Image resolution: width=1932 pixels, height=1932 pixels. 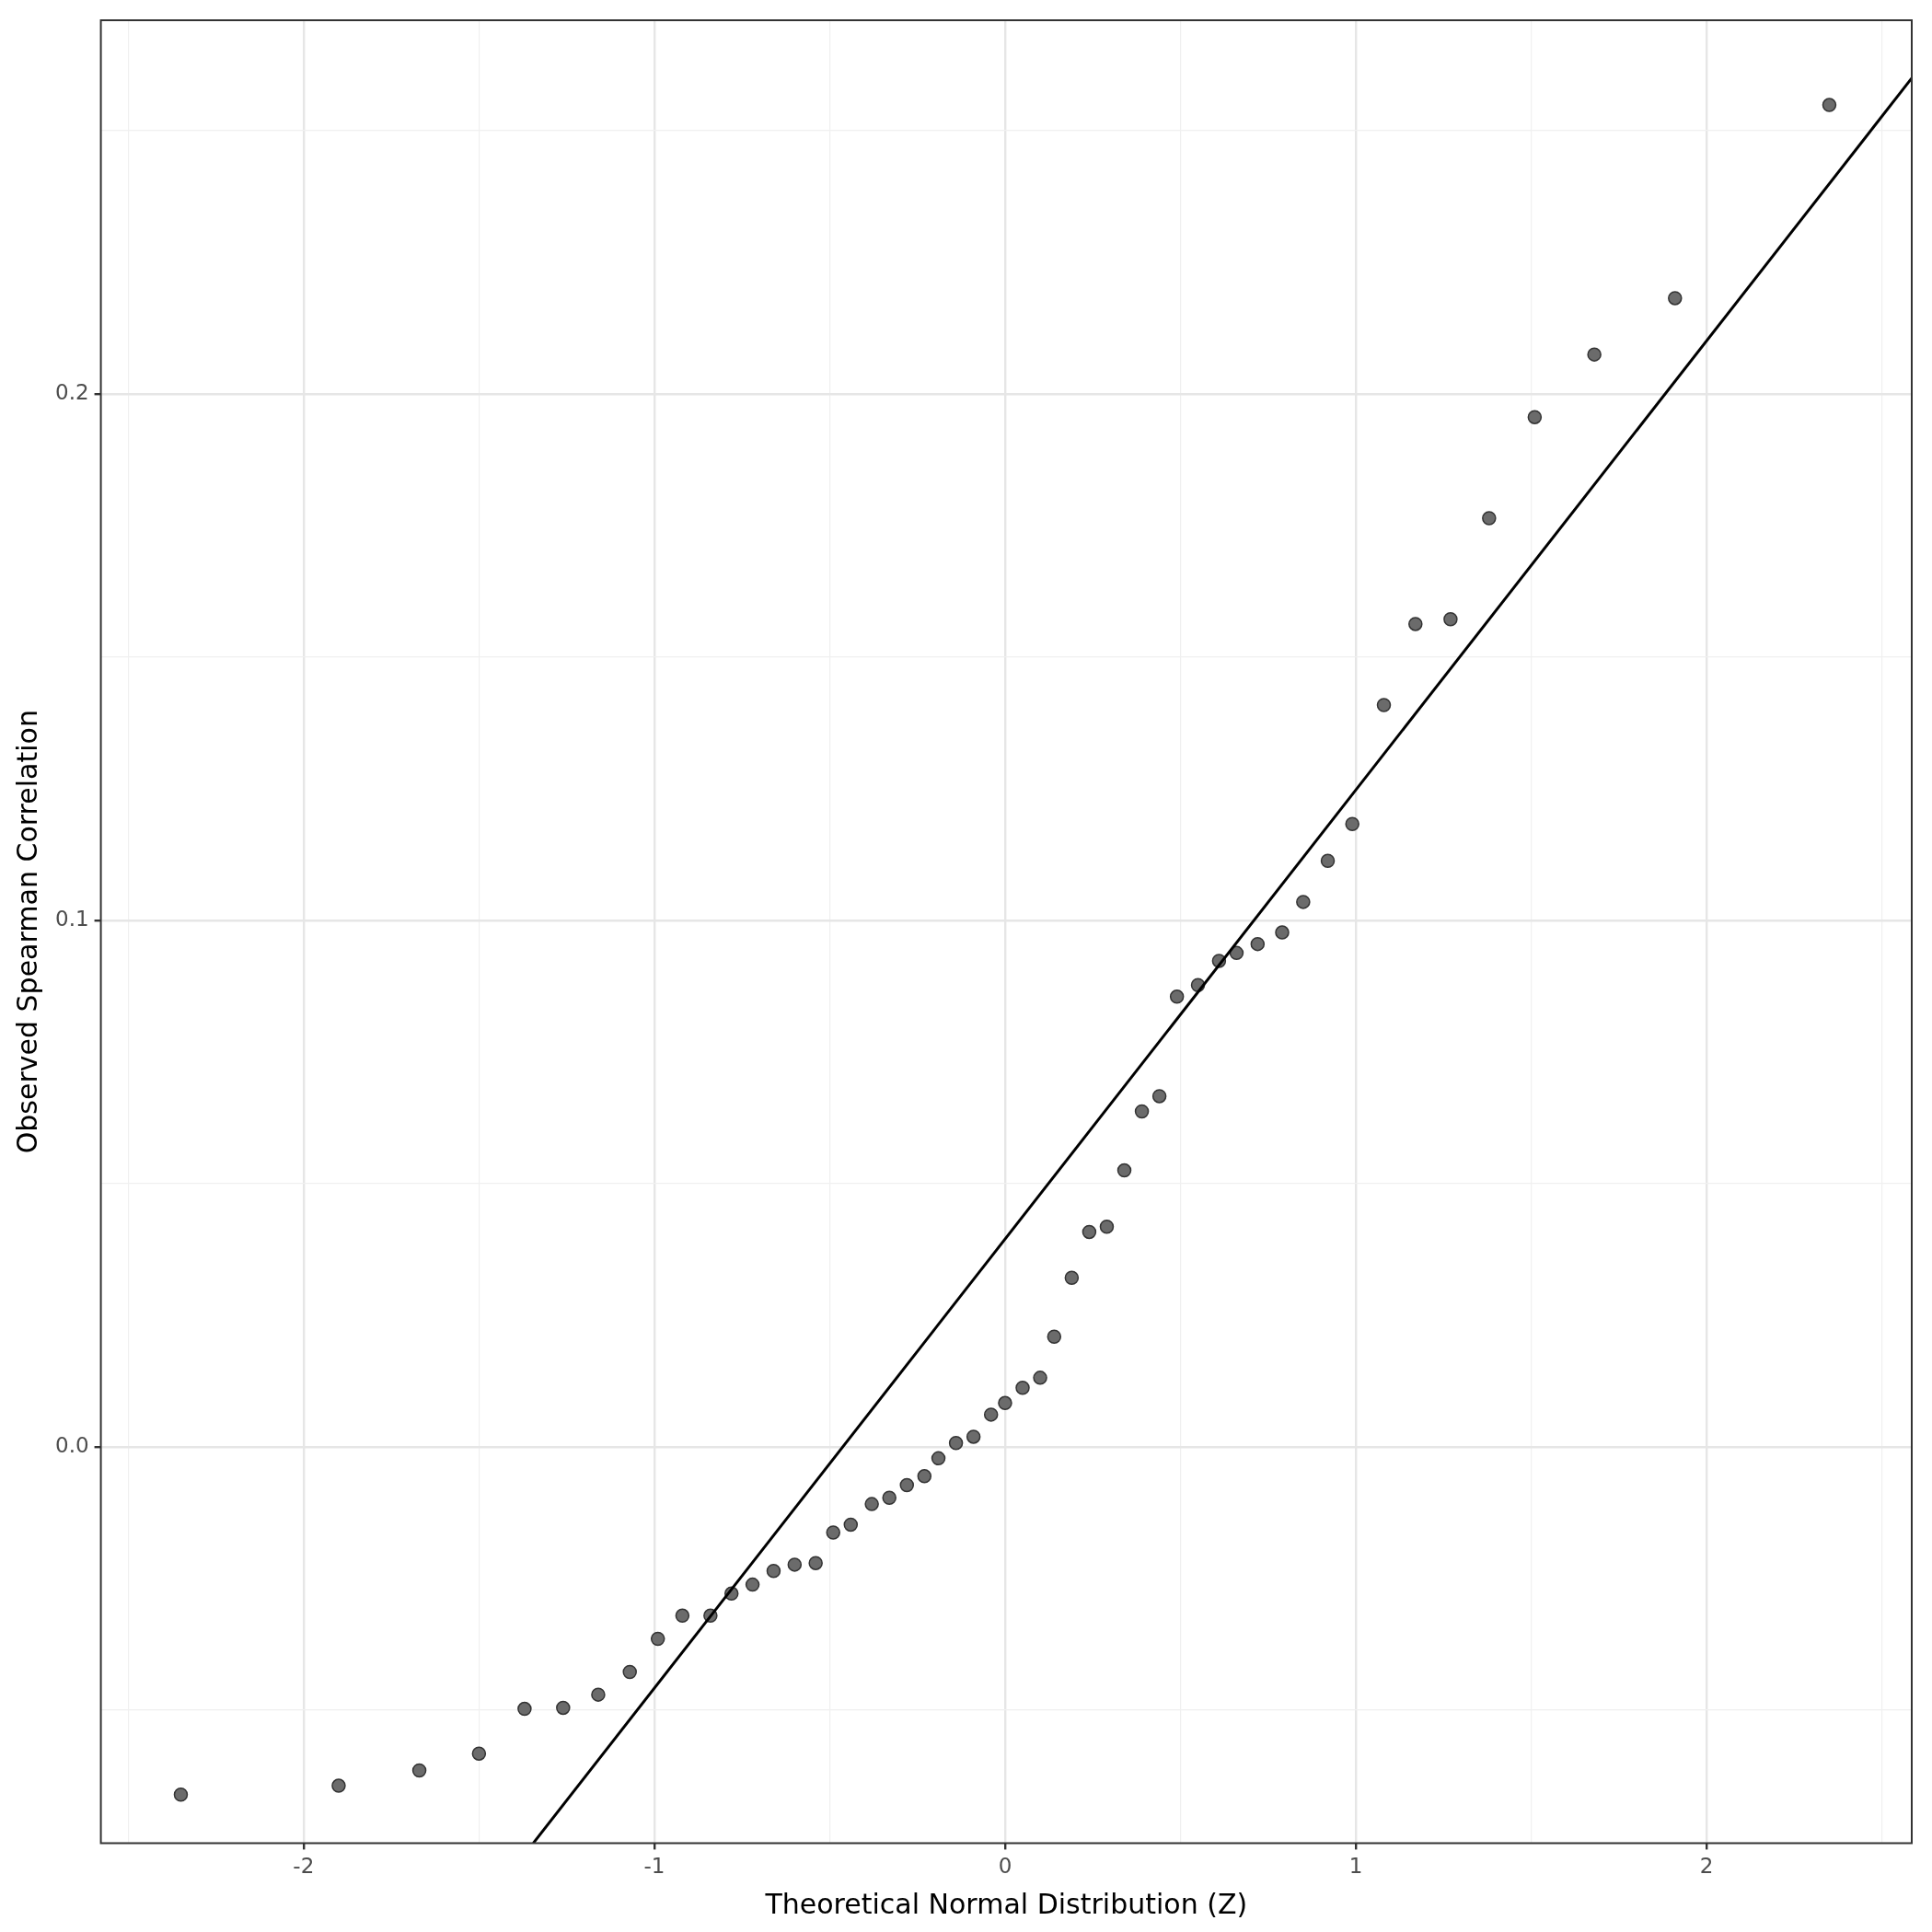 What do you see at coordinates (72, 392) in the screenshot?
I see `y-tick-label: 0.2` at bounding box center [72, 392].